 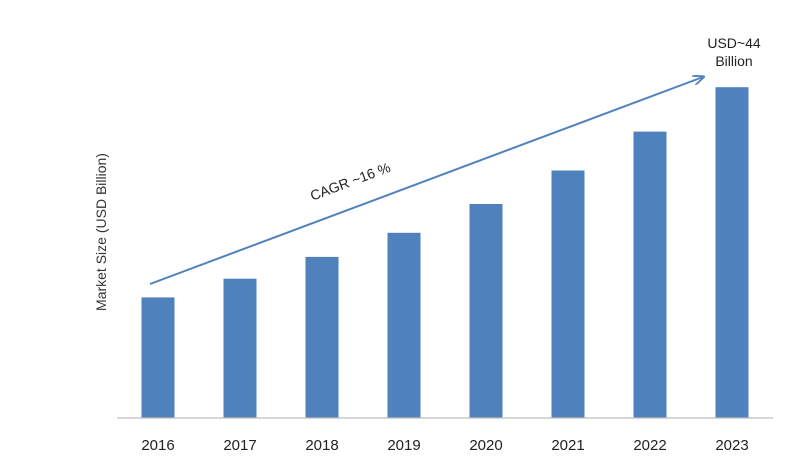 I want to click on x-tick-2020: 2020, so click(x=485, y=445).